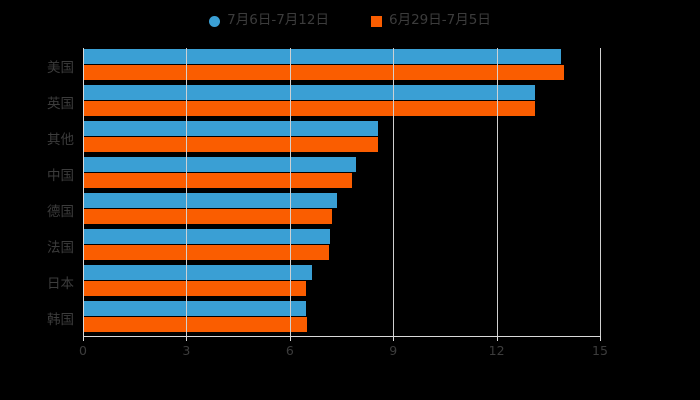 The image size is (700, 400). What do you see at coordinates (342, 336) in the screenshot?
I see `x-axis-line` at bounding box center [342, 336].